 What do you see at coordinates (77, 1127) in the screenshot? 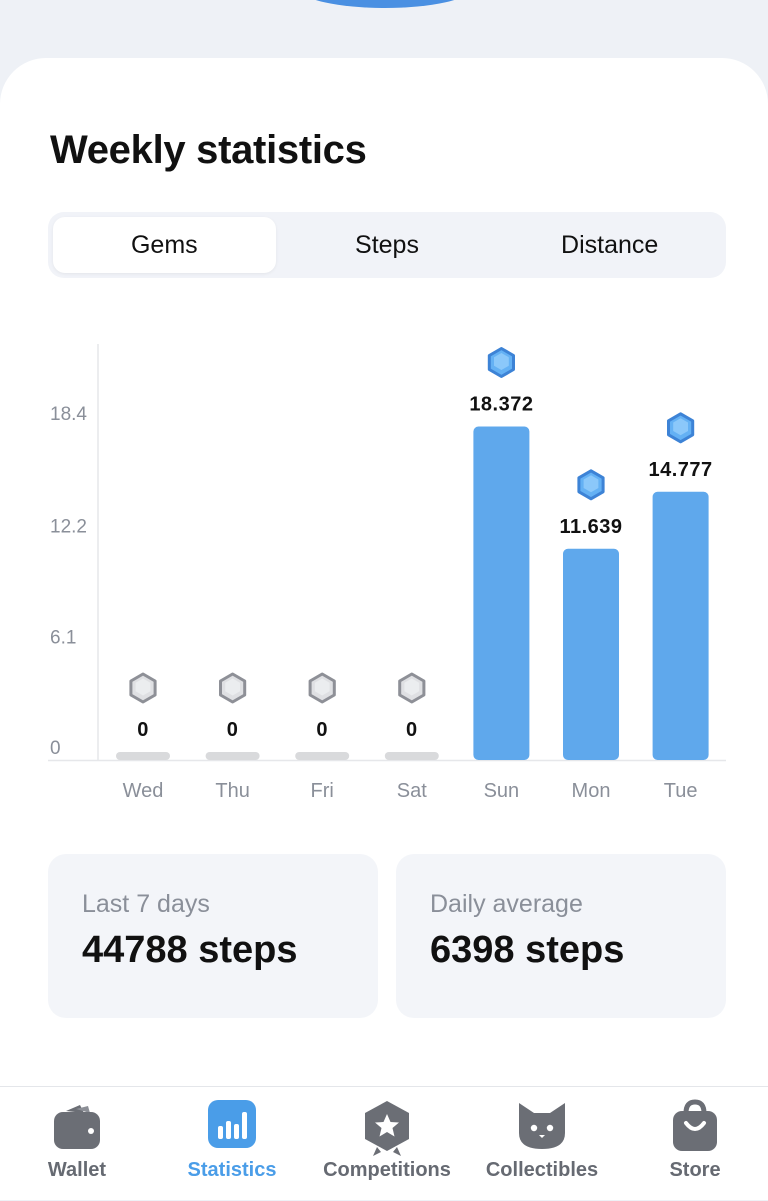
I see `wallet-icon` at bounding box center [77, 1127].